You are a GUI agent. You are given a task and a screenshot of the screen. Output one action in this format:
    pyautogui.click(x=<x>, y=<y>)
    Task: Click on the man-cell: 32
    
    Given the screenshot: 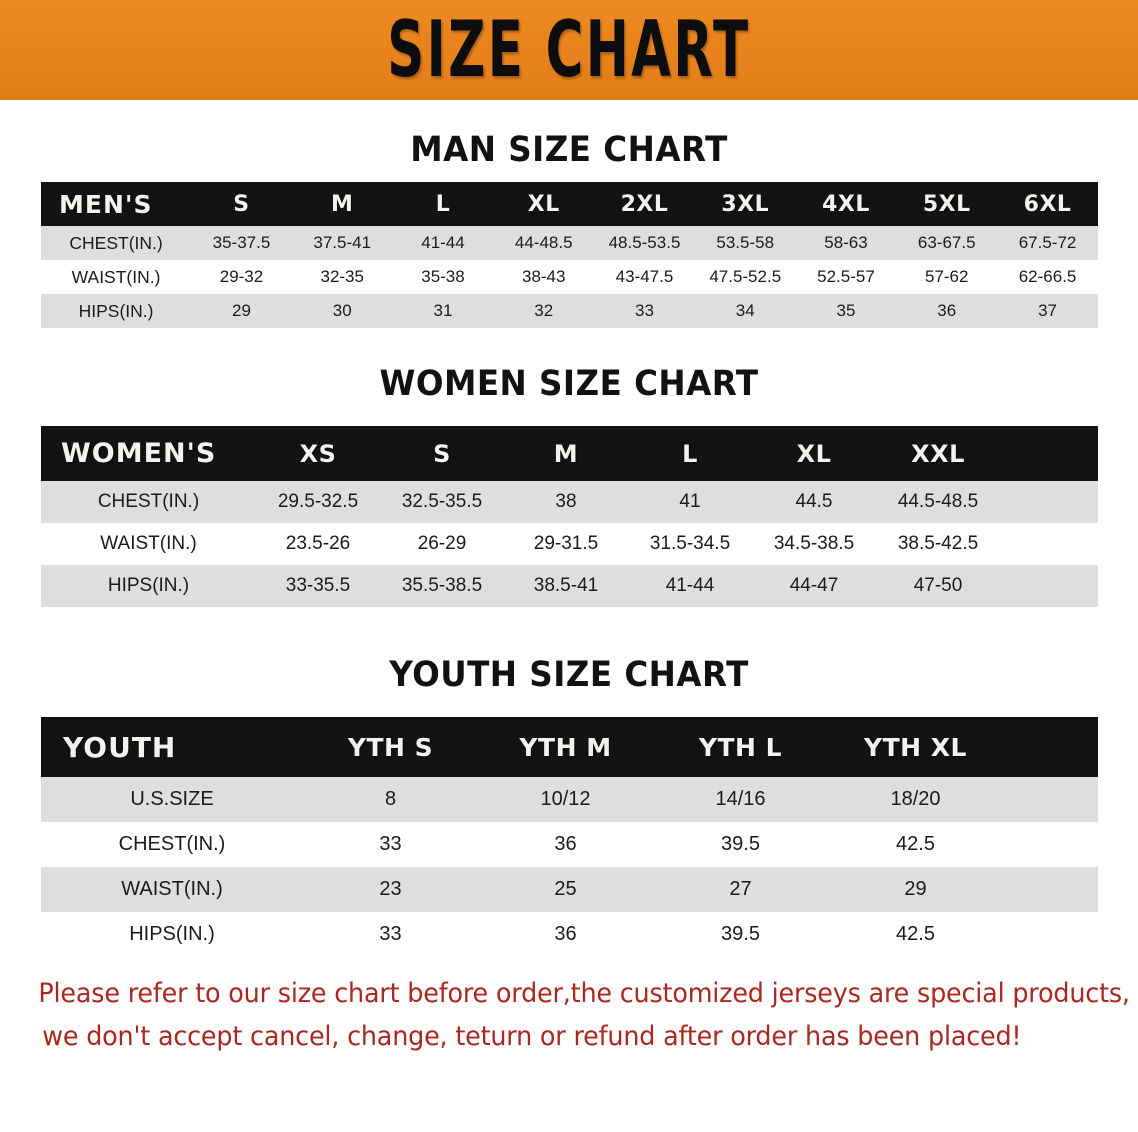 What is the action you would take?
    pyautogui.click(x=544, y=310)
    